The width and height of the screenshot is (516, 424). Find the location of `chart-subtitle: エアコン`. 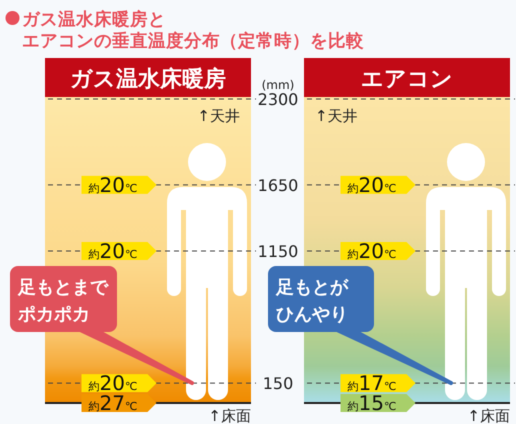

chart-subtitle: エアコン is located at coordinates (407, 79).